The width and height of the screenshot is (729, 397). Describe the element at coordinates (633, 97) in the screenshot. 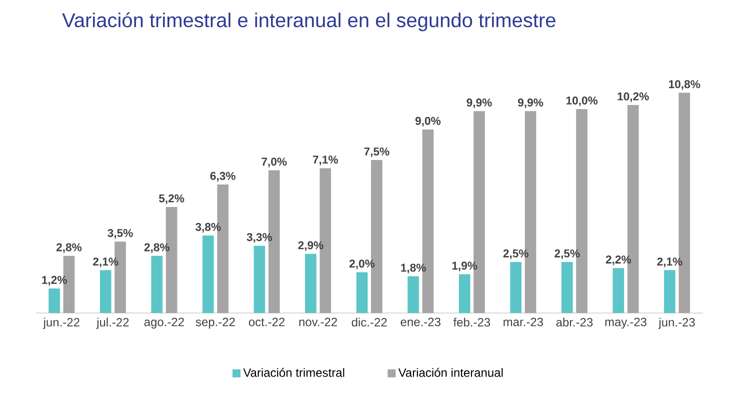

I see `data-label: 10,2%` at that location.